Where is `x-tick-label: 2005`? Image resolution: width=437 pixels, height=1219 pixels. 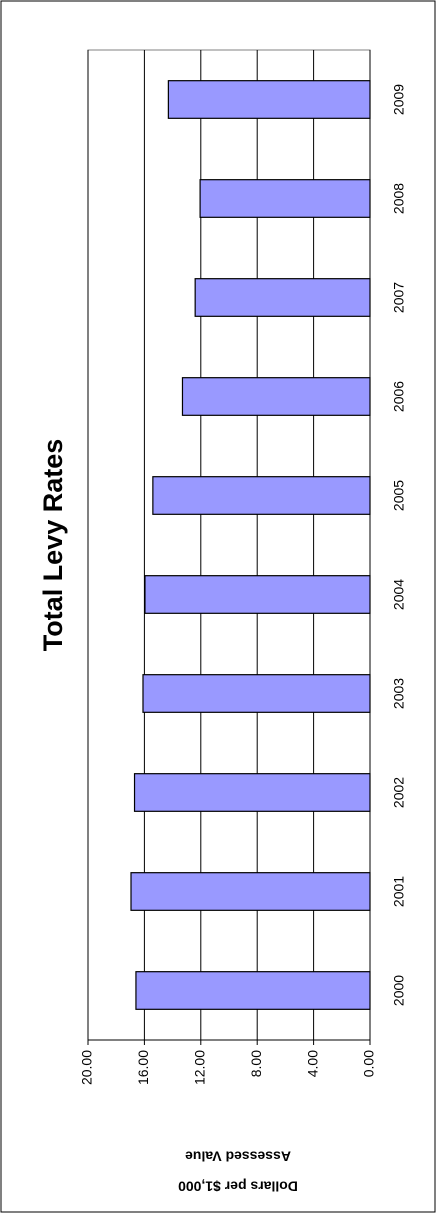
x-tick-label: 2005 is located at coordinates (399, 495).